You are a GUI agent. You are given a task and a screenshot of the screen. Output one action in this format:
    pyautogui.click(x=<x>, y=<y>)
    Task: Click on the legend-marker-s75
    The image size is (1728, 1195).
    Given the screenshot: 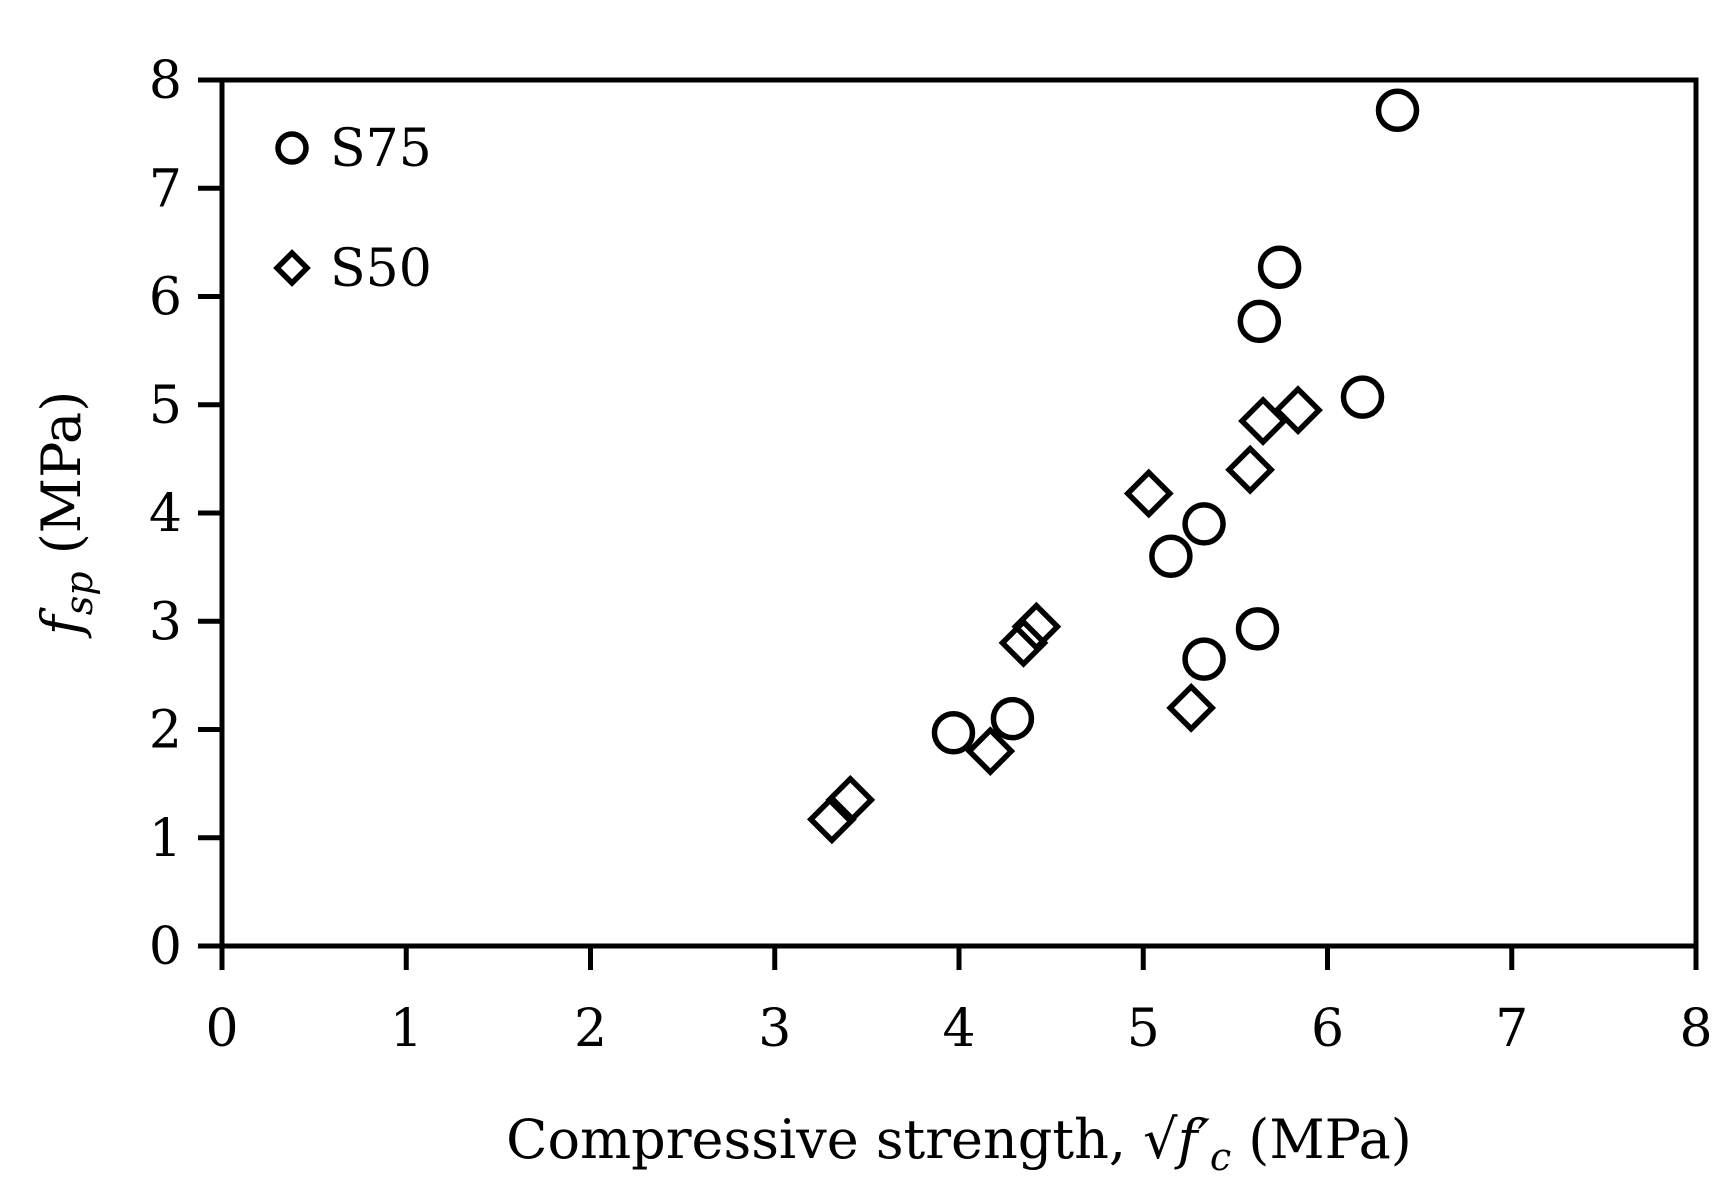 What is the action you would take?
    pyautogui.click(x=292, y=148)
    